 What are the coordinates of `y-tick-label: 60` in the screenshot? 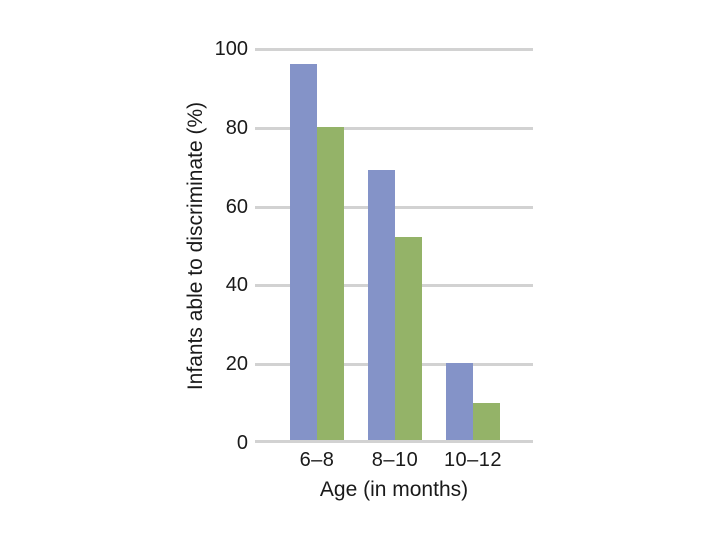 It's located at (236, 207).